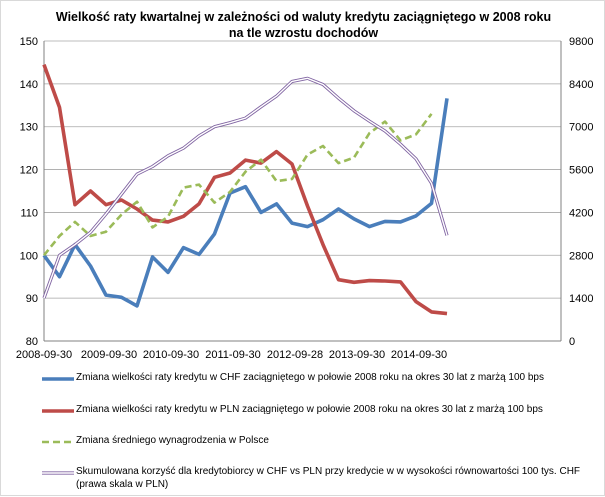  Describe the element at coordinates (29, 171) in the screenshot. I see `y-left-tick-label: 120` at that location.